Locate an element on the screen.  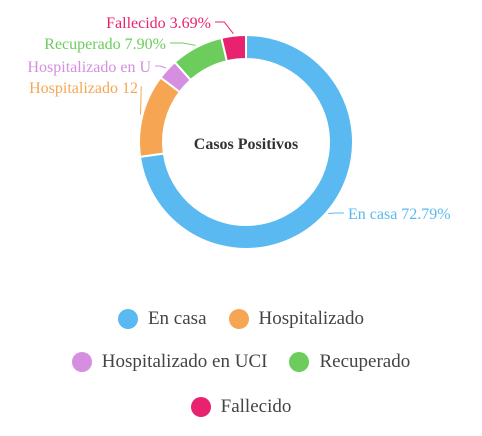
legend-label: Hospitalizado en UCI is located at coordinates (184, 361).